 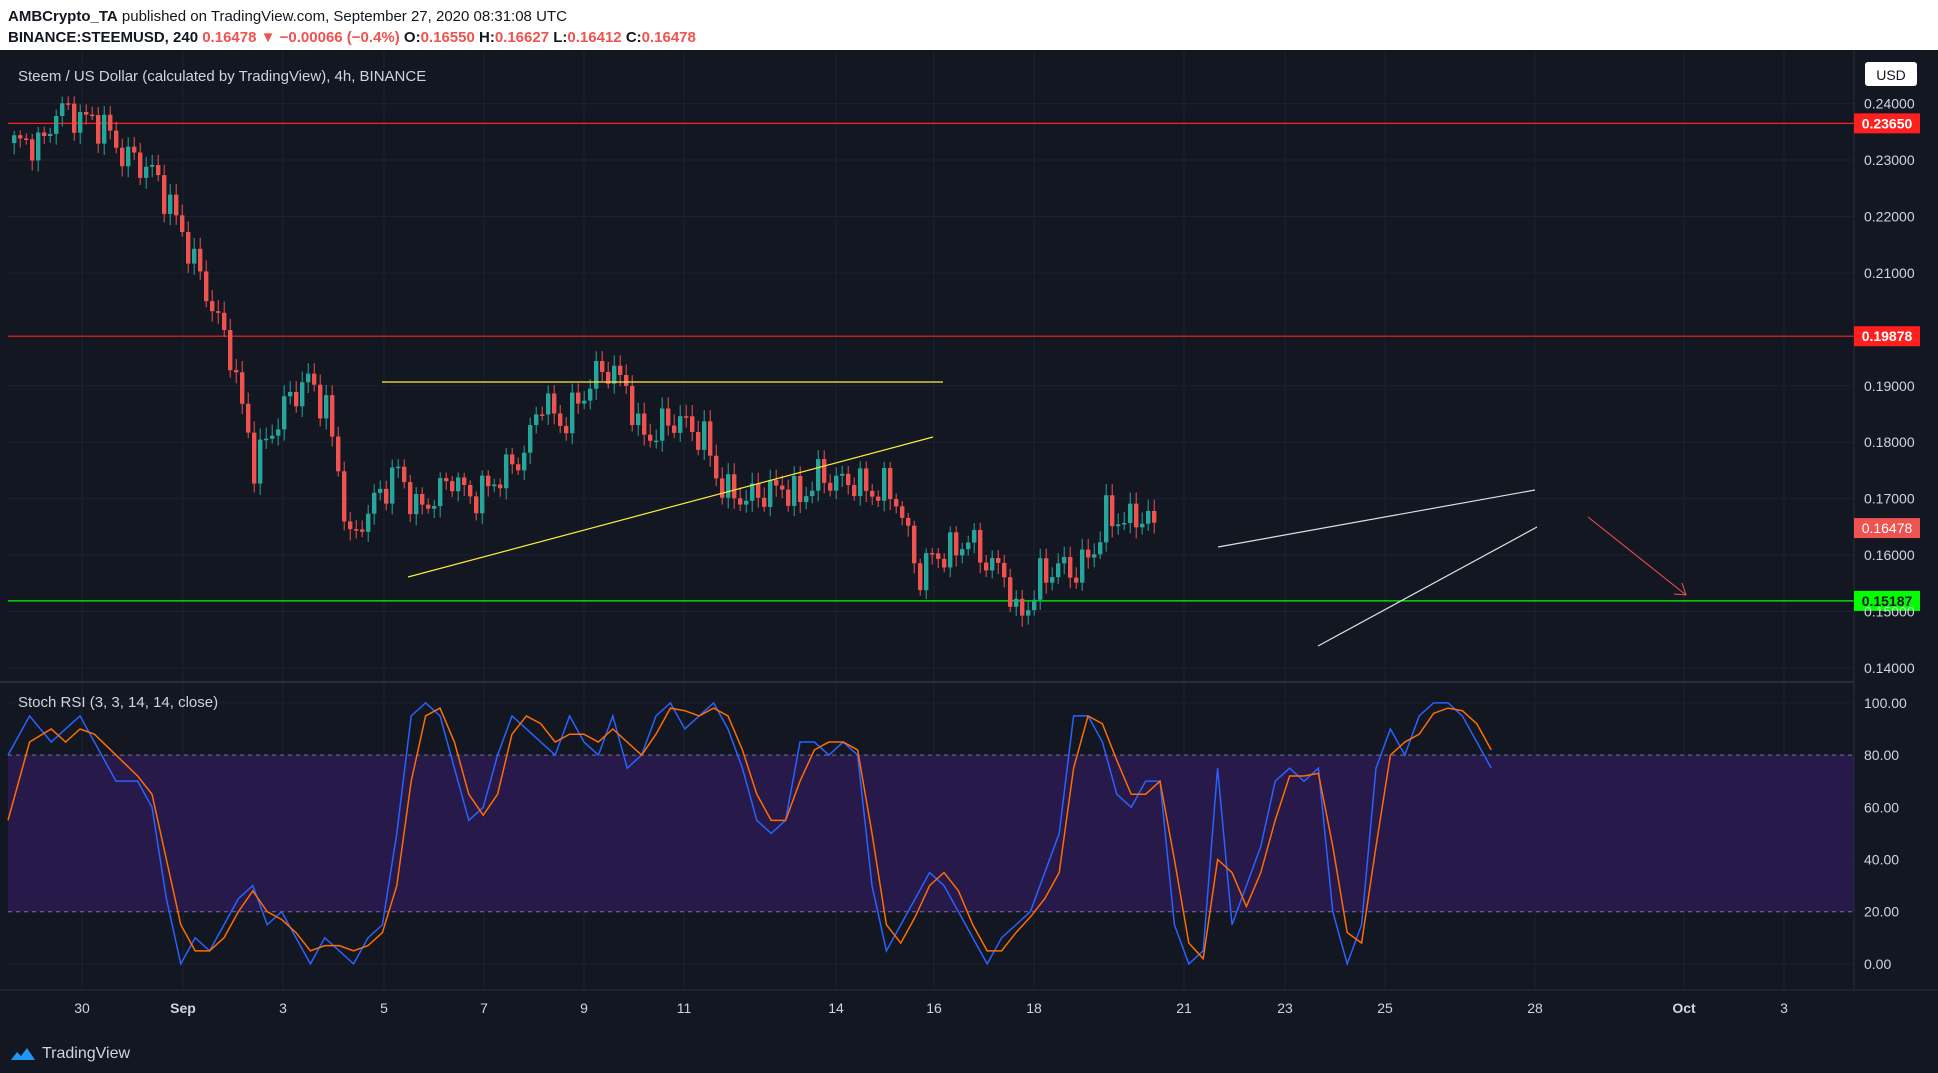 What do you see at coordinates (1535, 1008) in the screenshot?
I see `time-tick-label: 28` at bounding box center [1535, 1008].